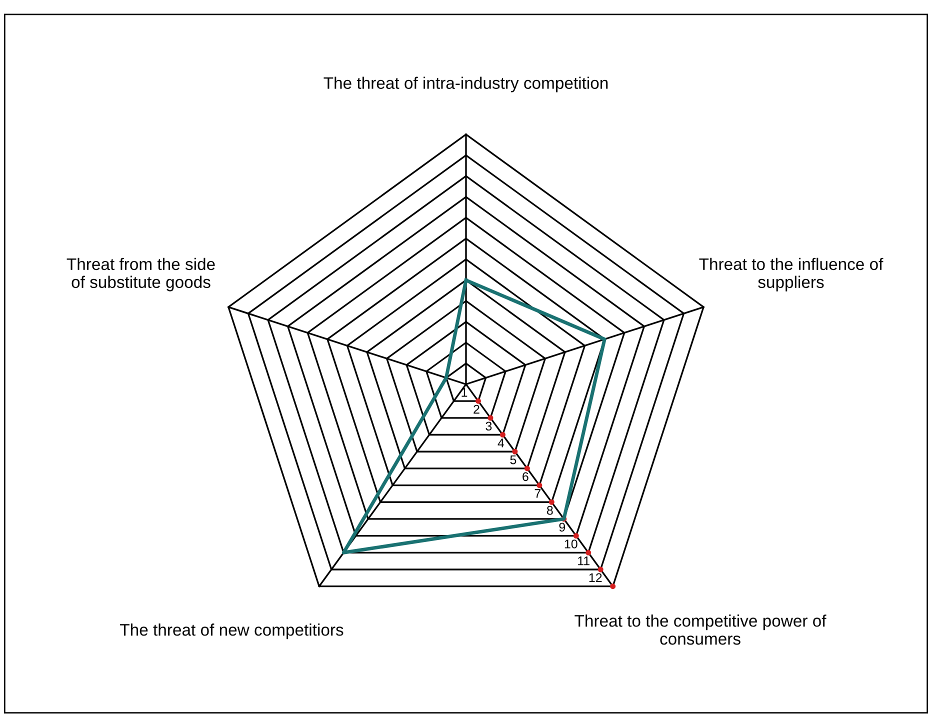  I want to click on spoke-label: Threat to the influence of suppliers, so click(791, 275).